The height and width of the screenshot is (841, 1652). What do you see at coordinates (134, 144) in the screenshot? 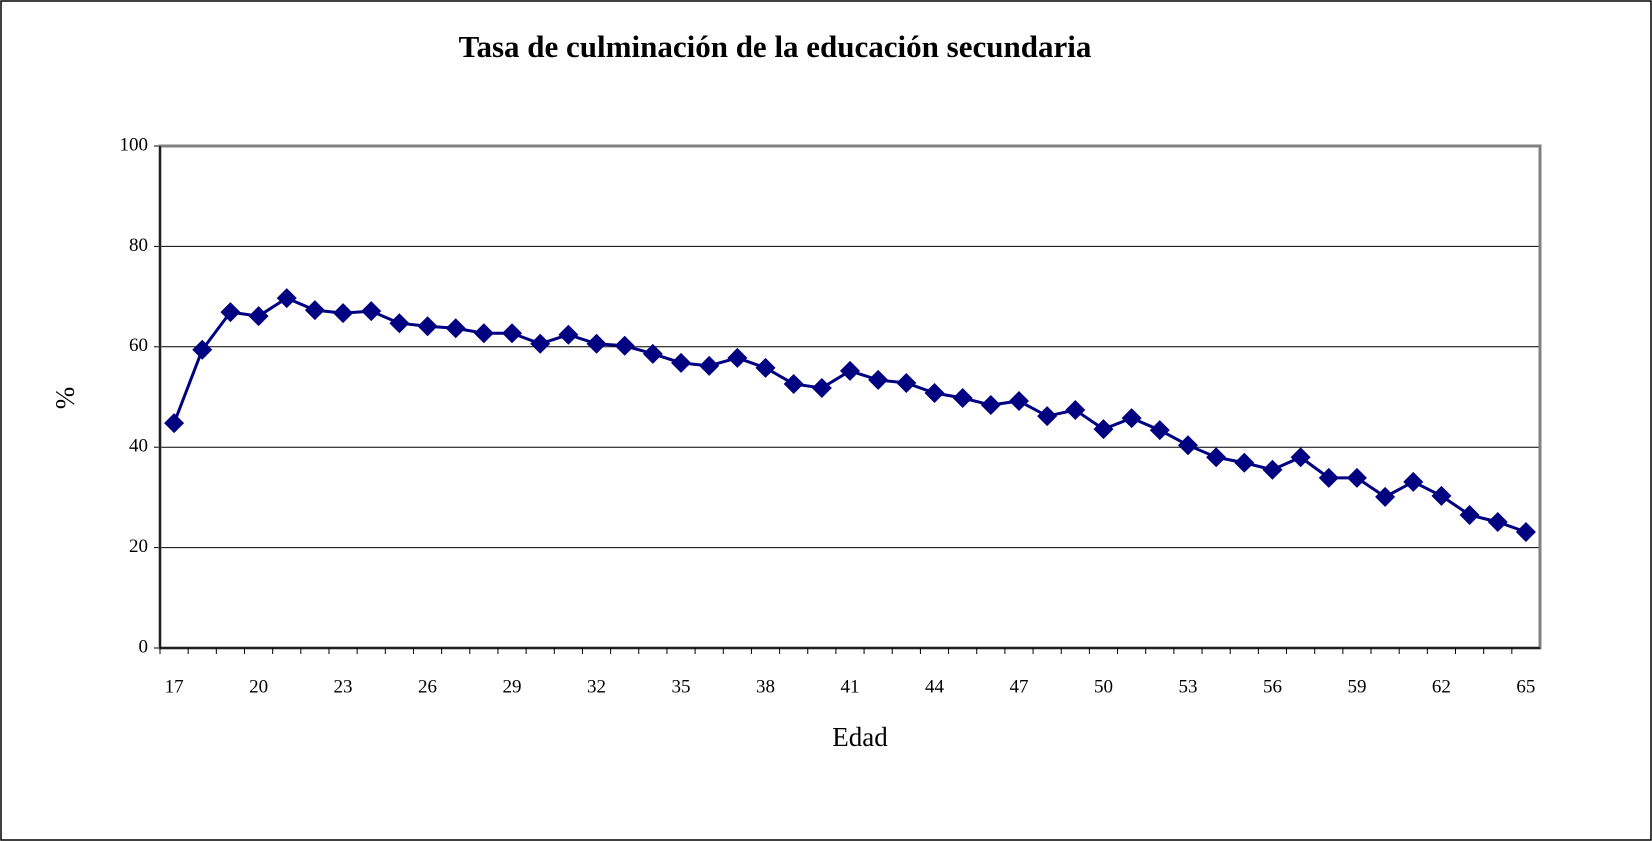
I see `y-tick-label: 100` at bounding box center [134, 144].